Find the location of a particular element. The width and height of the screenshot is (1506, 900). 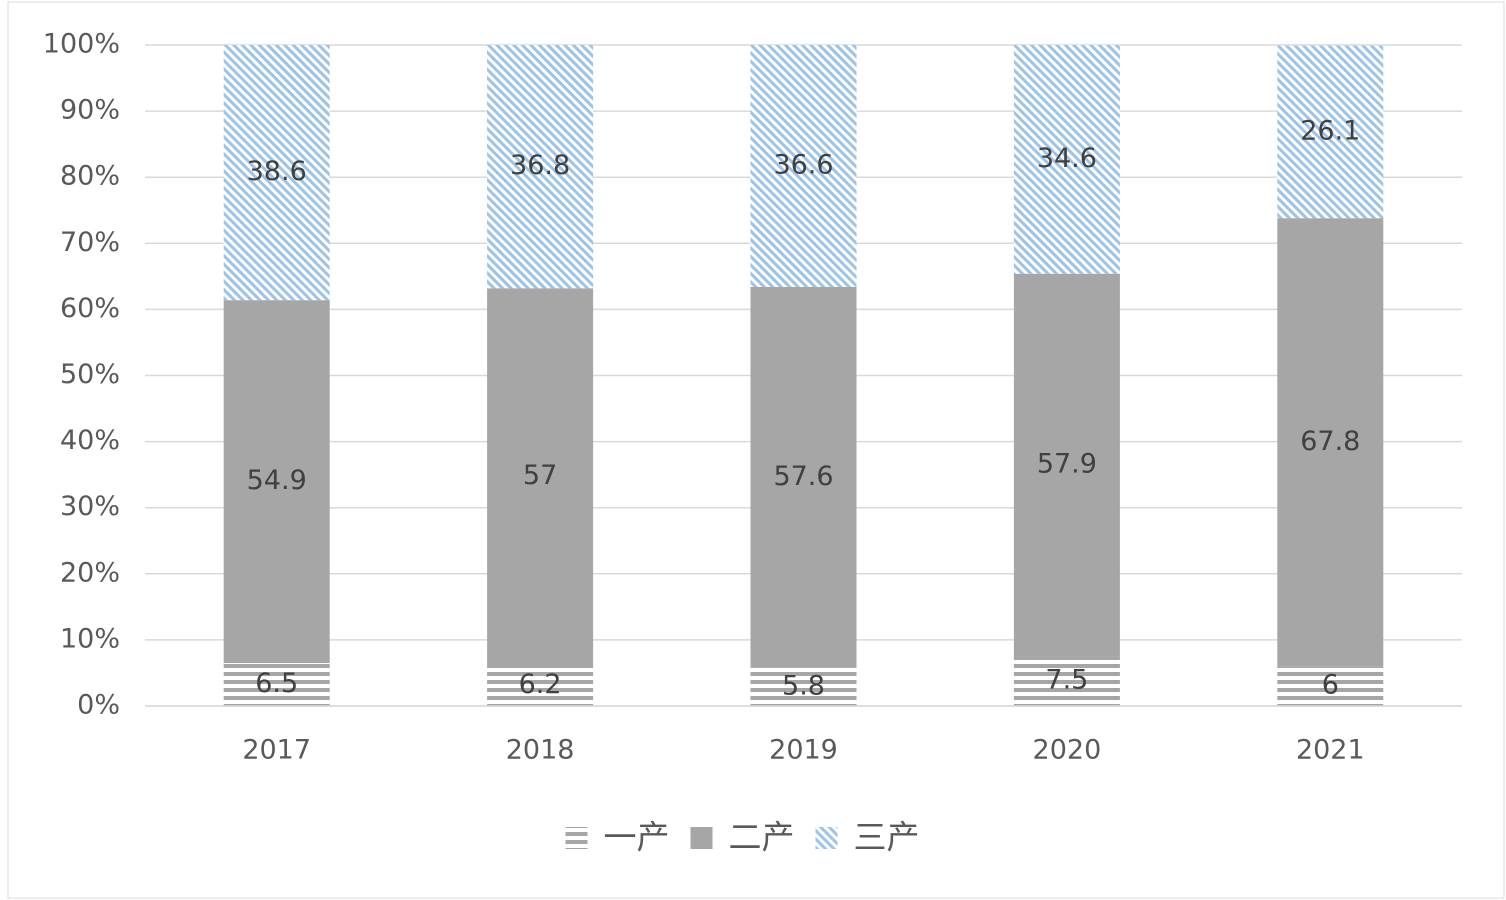

data-label: 57.6 is located at coordinates (803, 476).